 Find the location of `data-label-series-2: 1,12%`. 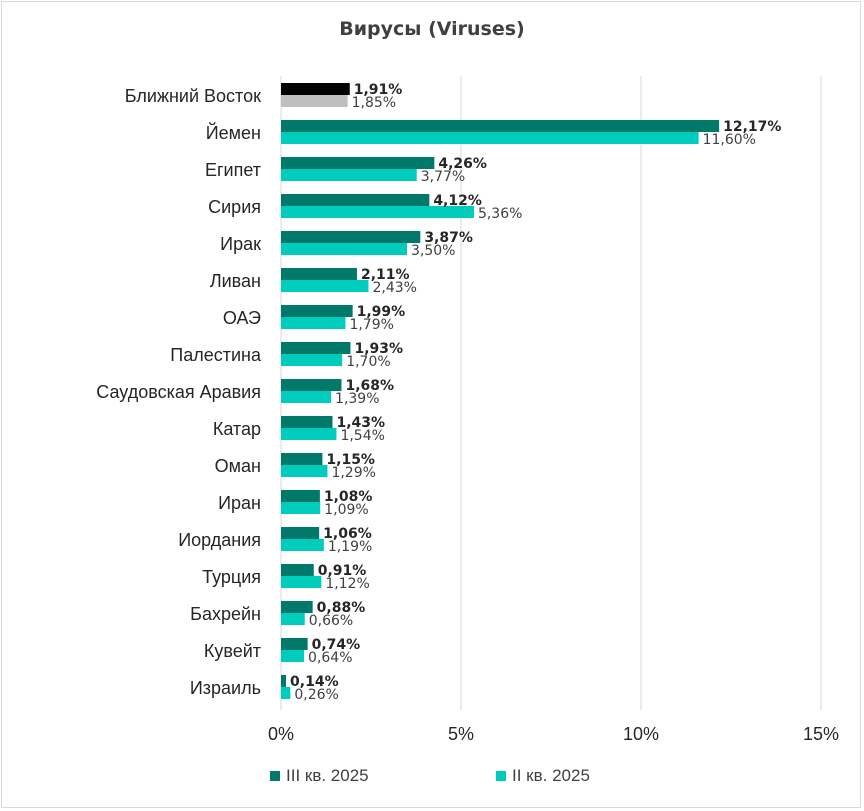

data-label-series-2: 1,12% is located at coordinates (347, 584).